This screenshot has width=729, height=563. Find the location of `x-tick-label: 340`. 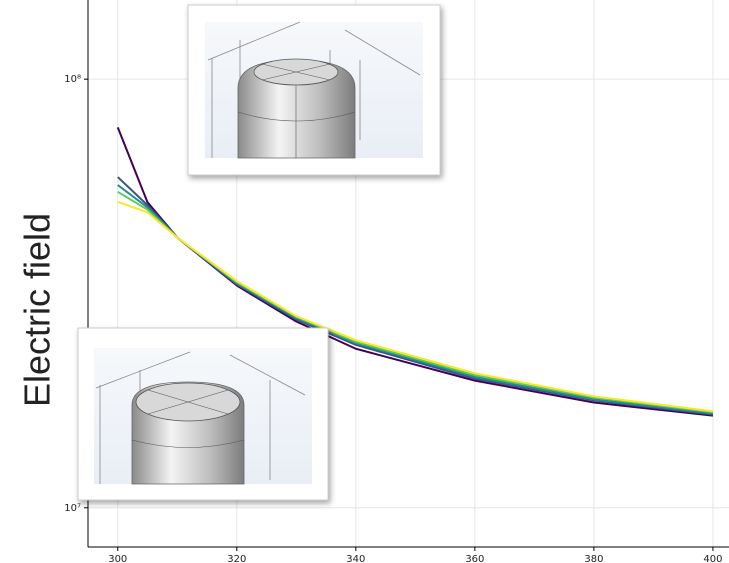

x-tick-label: 340 is located at coordinates (355, 558).